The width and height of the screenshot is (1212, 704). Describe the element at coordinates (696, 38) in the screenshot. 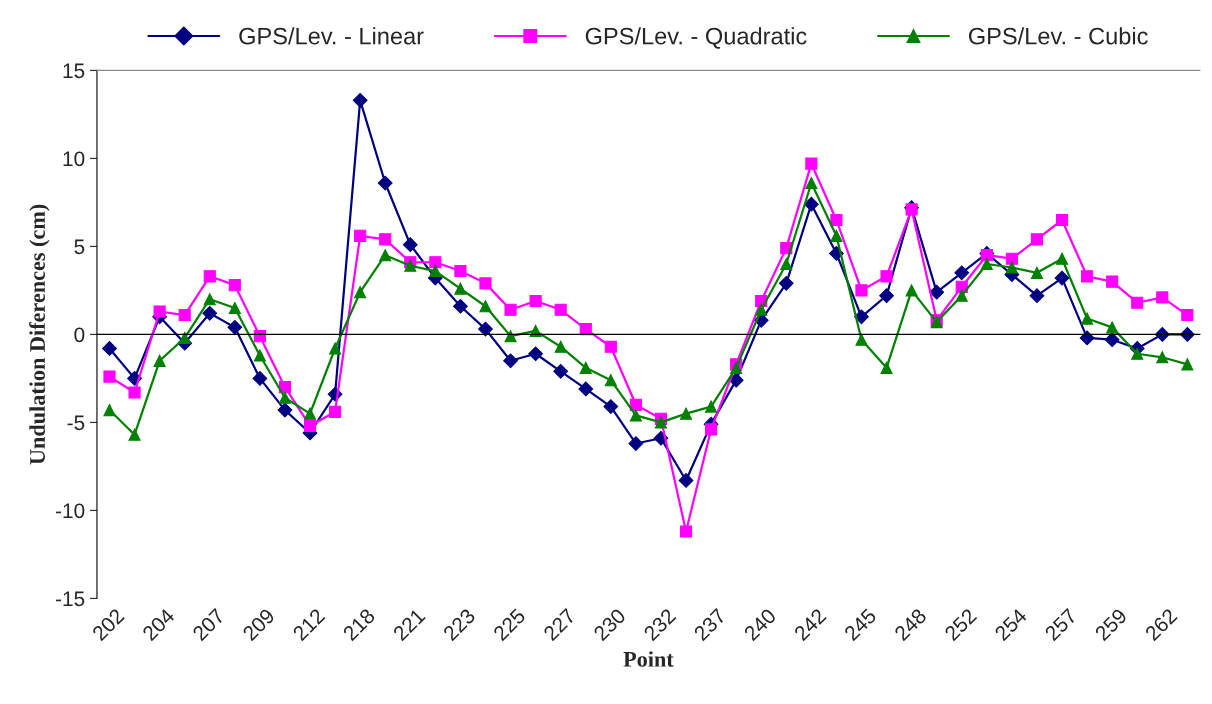

I see `legend-label: GPS/Lev. - Quadratic` at that location.